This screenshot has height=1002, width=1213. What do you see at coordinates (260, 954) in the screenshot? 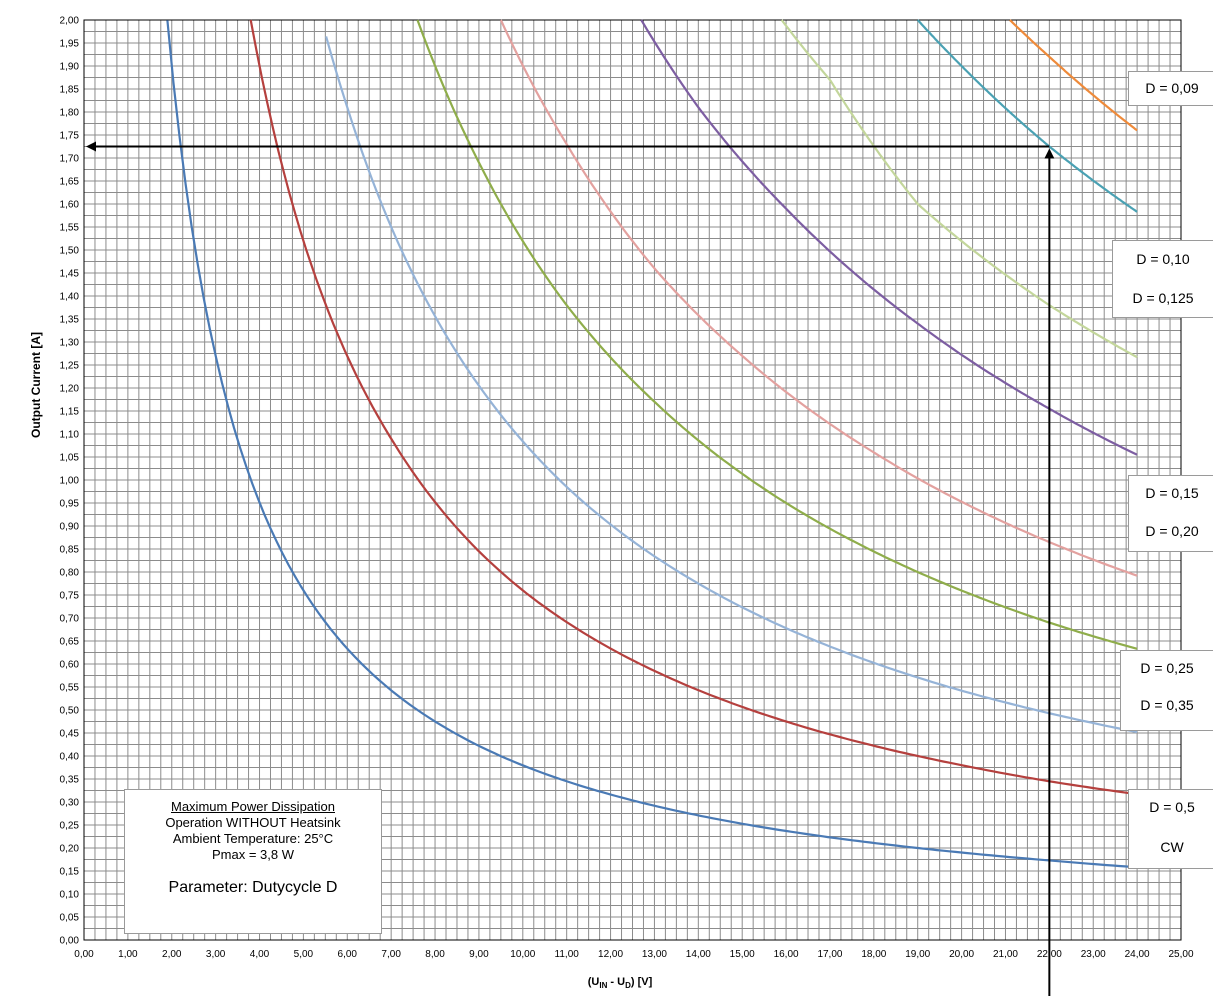
I see `x-tick-label: 4,00` at bounding box center [260, 954].